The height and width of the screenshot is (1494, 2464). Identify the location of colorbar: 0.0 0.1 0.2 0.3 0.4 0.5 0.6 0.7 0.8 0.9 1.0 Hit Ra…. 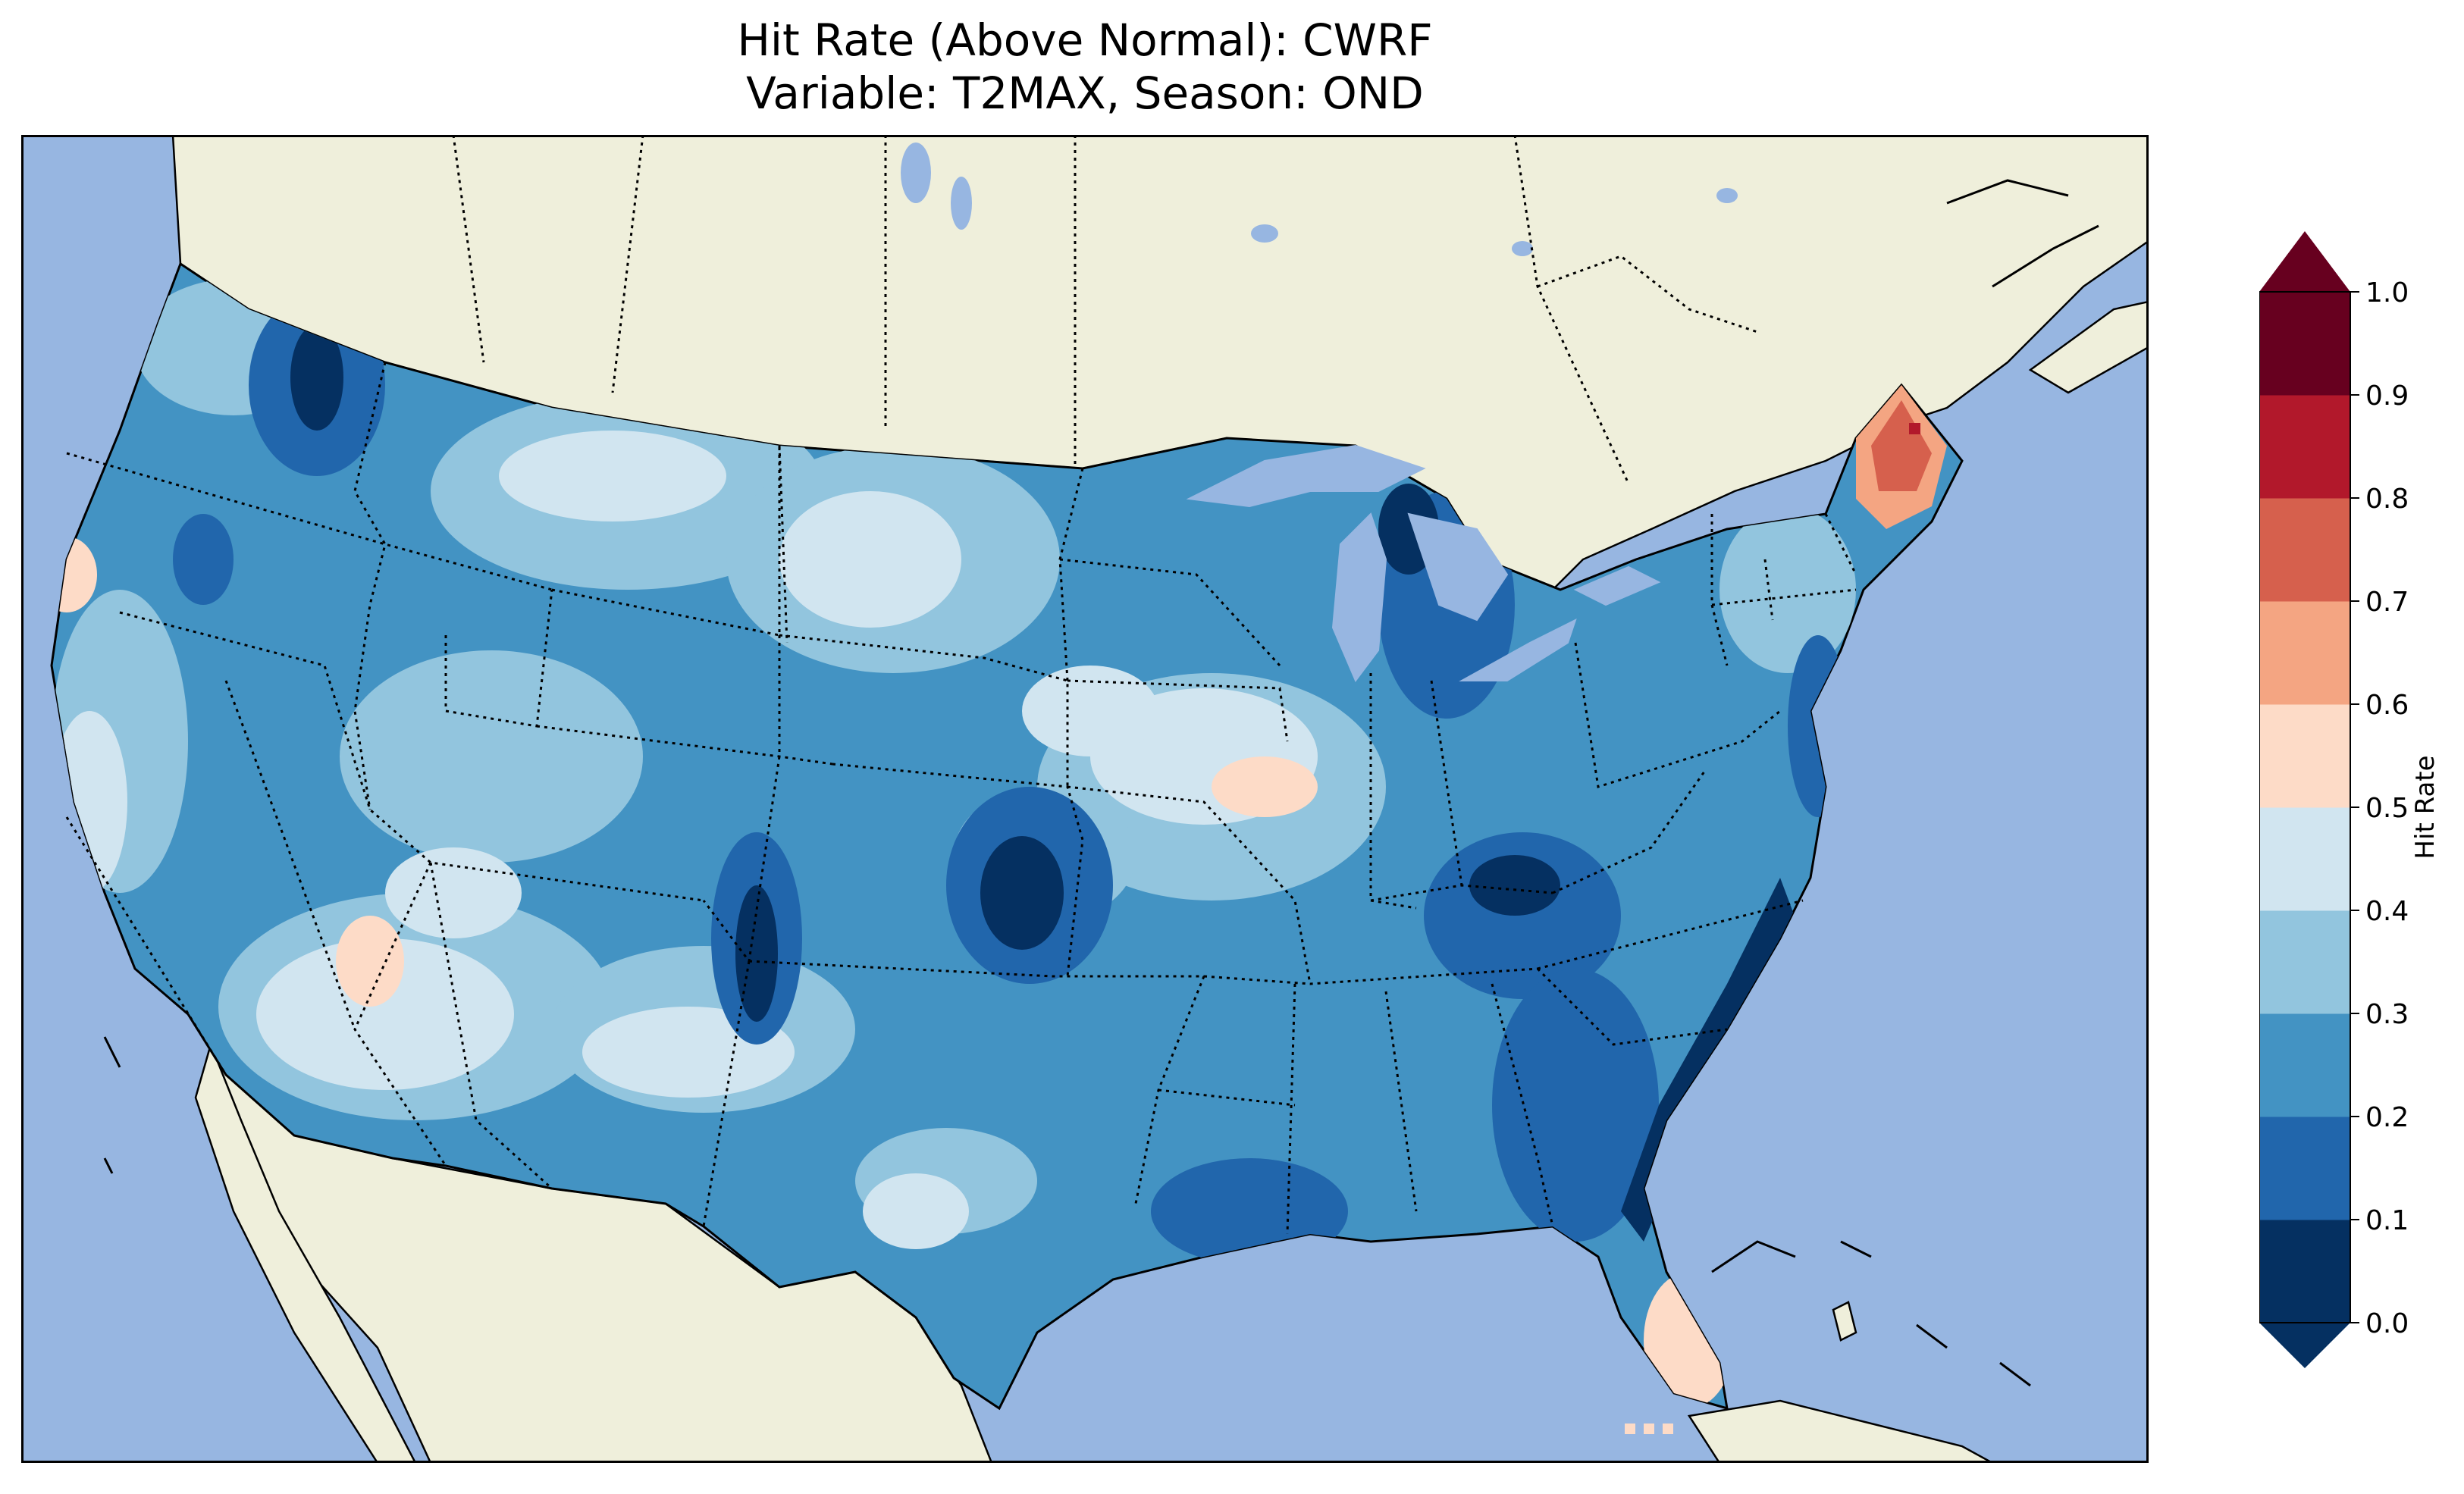
(2350, 799).